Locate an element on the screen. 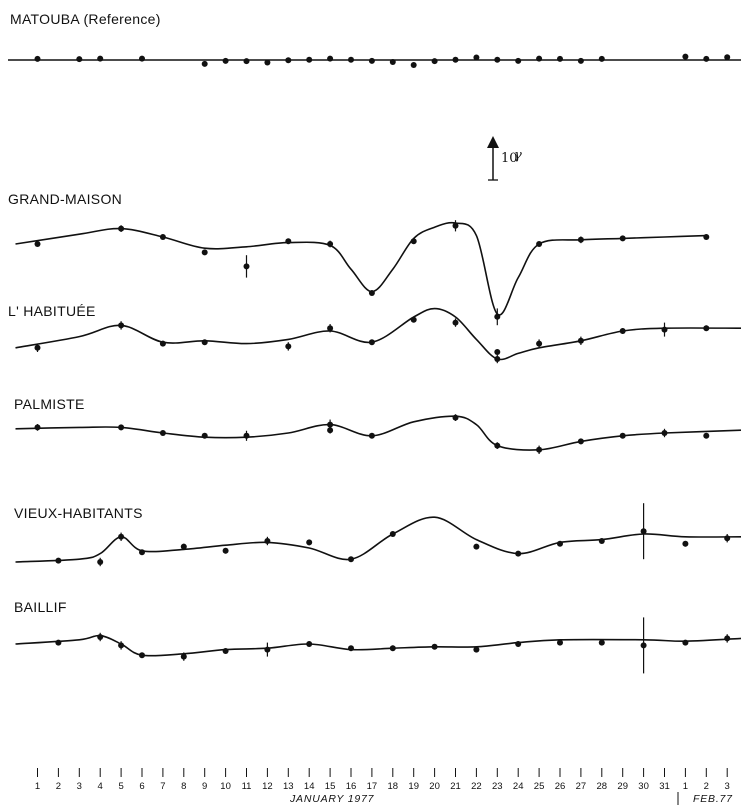 The width and height of the screenshot is (743, 805). series-palmiste is located at coordinates (378, 434).